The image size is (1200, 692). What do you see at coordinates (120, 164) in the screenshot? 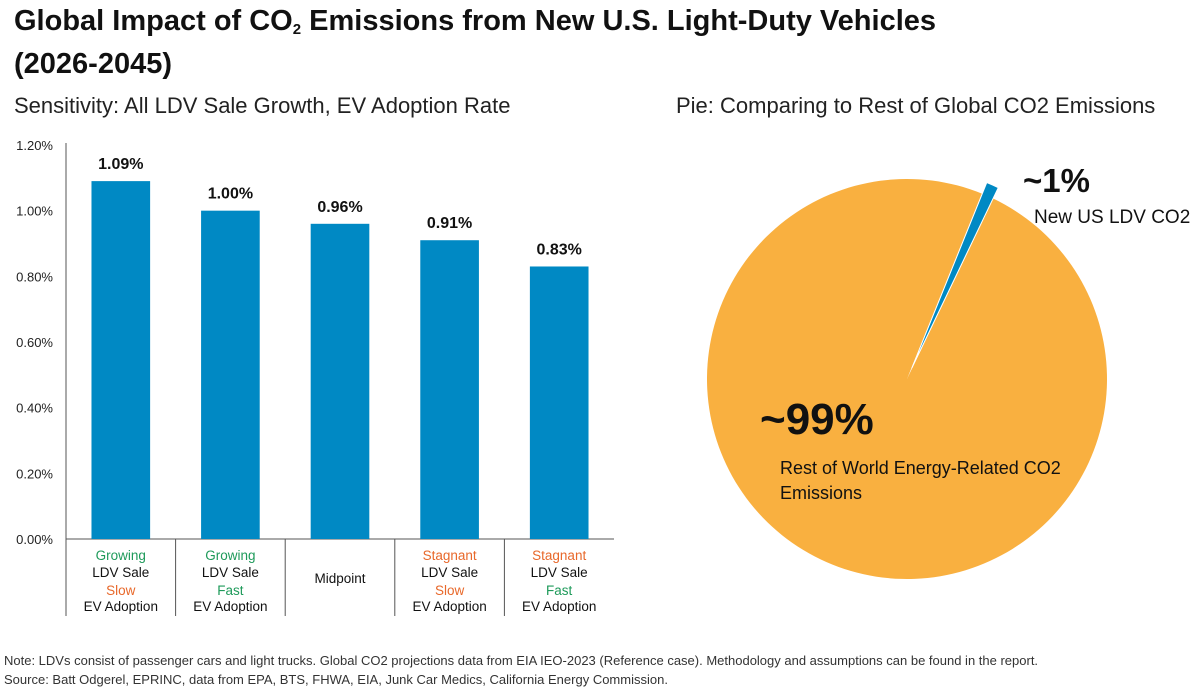
I see `bar-value-label: 1.09%` at bounding box center [120, 164].